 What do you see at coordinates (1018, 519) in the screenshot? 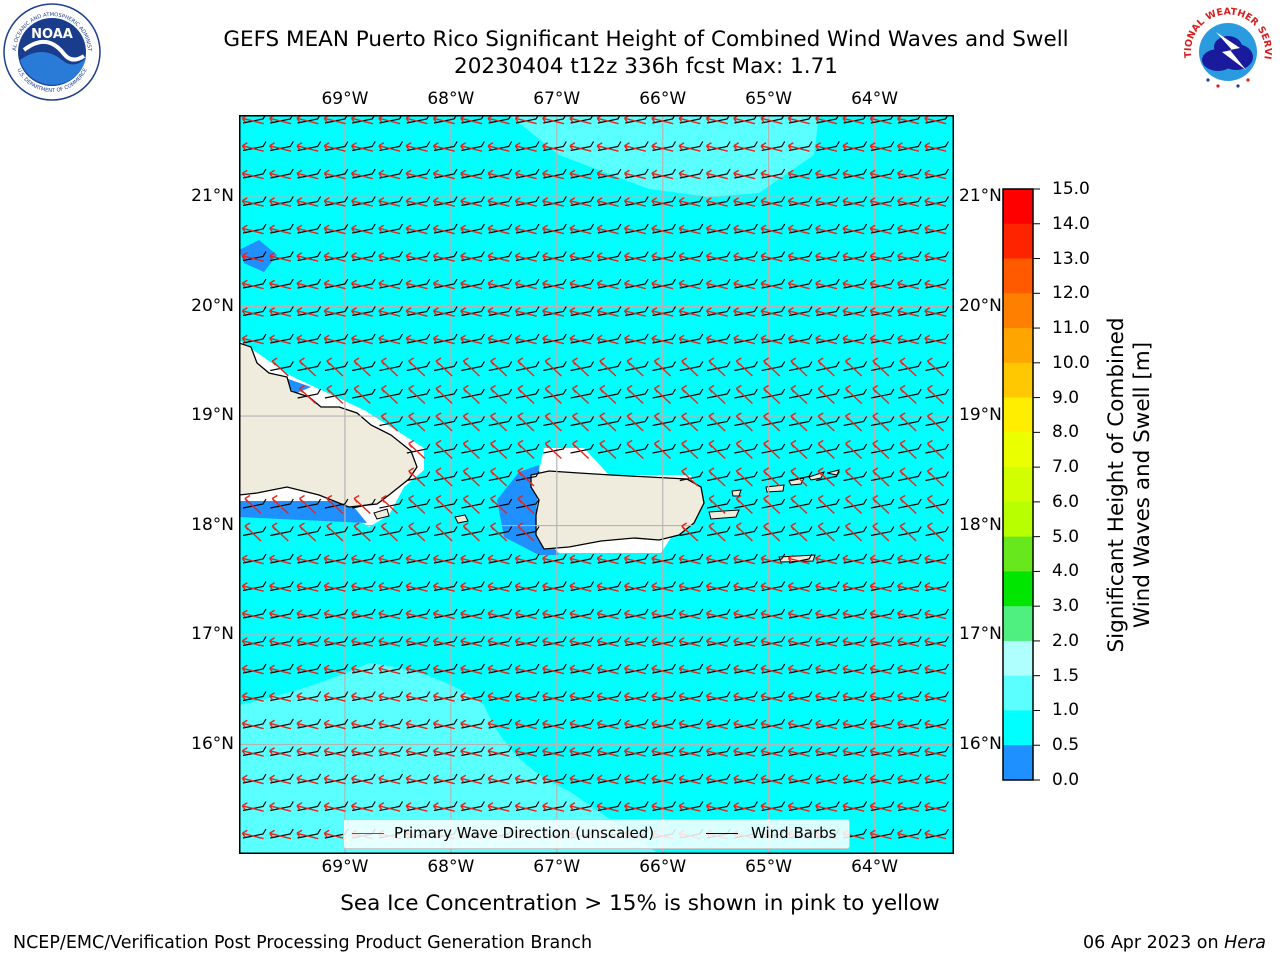
I see `colorbar-cell` at bounding box center [1018, 519].